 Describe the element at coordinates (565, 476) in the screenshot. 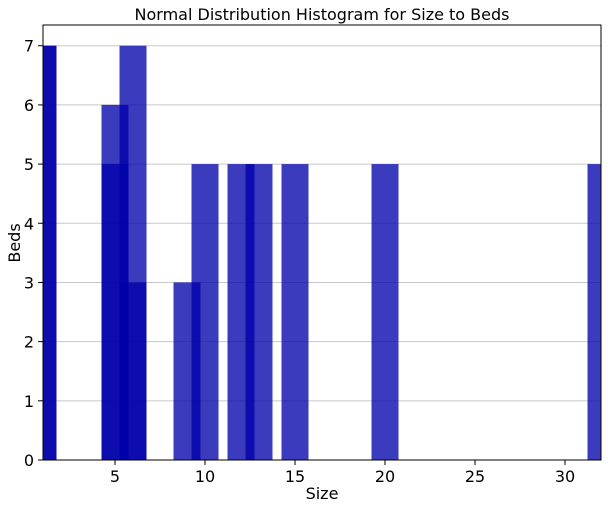

I see `x-tick-label-30: 30` at that location.